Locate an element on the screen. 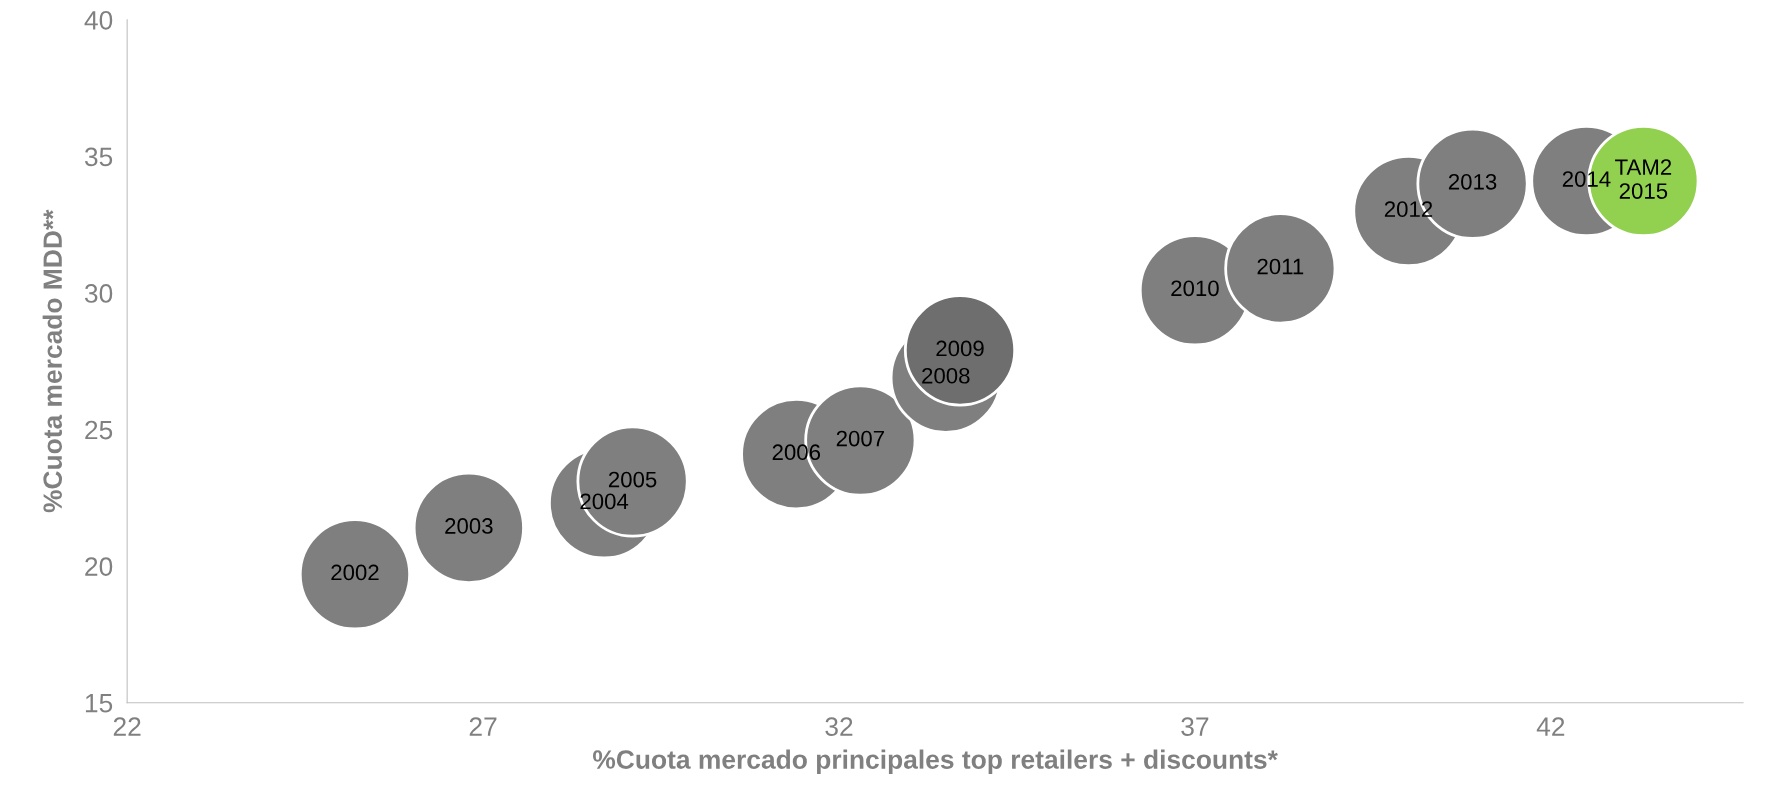  y-tick-label: 25 is located at coordinates (99, 430).